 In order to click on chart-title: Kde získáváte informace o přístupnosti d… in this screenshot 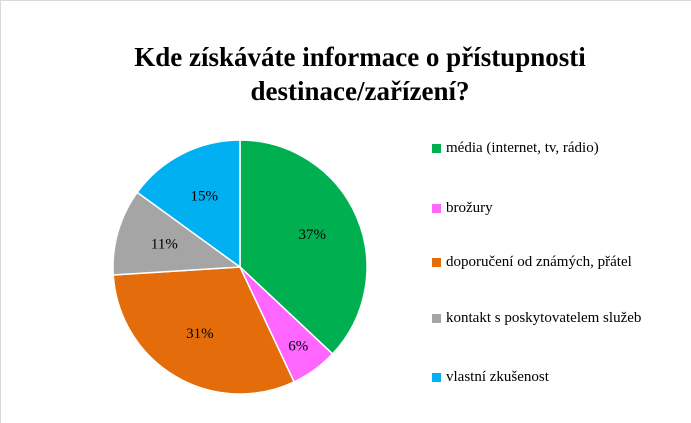, I will do `click(360, 74)`.